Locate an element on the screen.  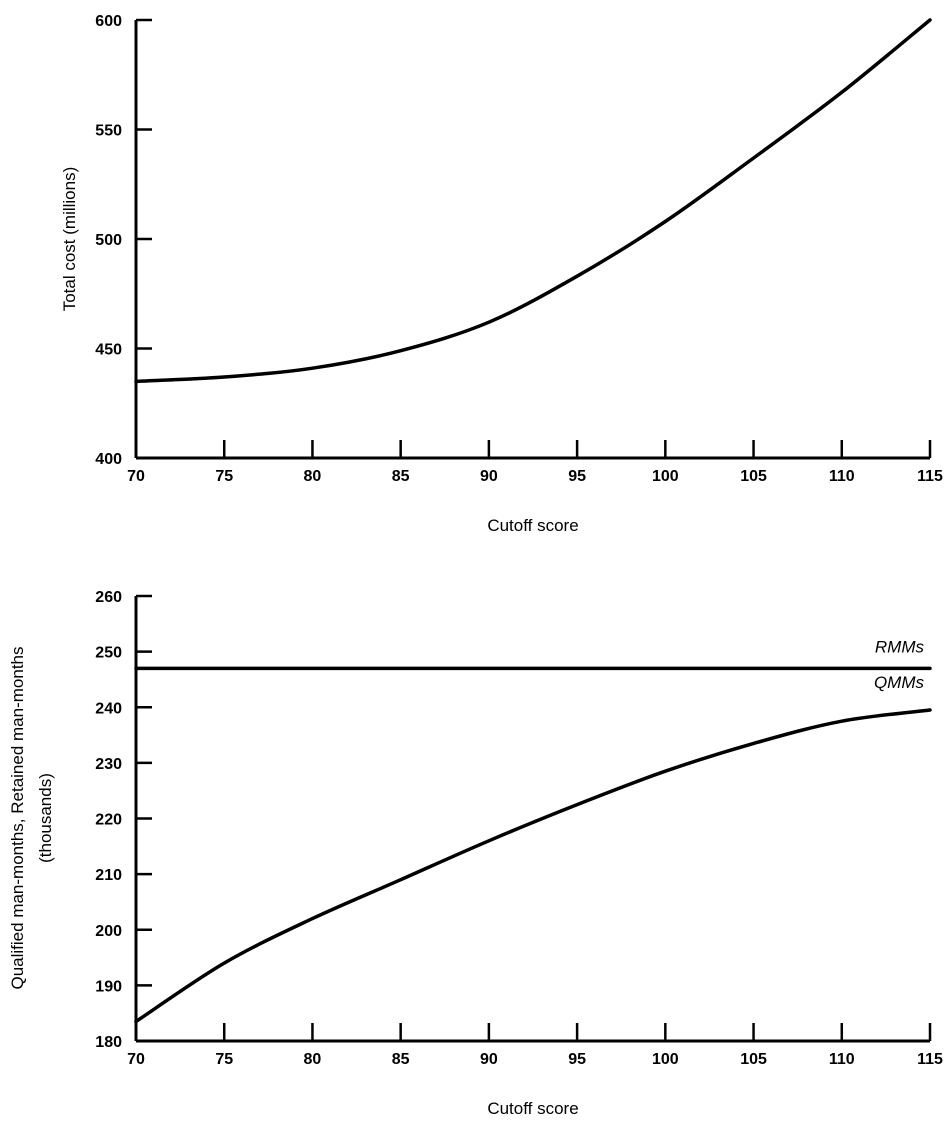
y-axis-label-units: (thousands) is located at coordinates (45, 818).